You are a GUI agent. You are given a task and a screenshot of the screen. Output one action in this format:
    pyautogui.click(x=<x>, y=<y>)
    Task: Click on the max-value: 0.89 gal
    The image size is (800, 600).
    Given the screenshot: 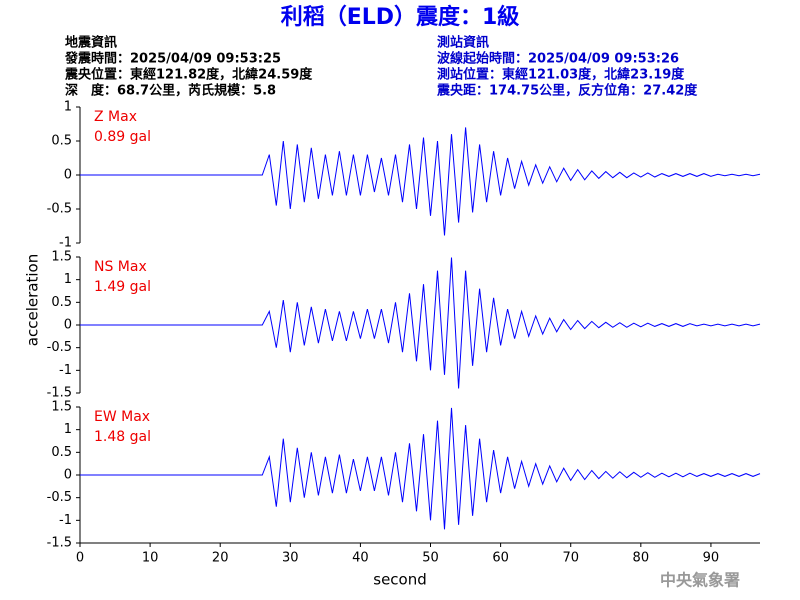 What is the action you would take?
    pyautogui.click(x=122, y=137)
    